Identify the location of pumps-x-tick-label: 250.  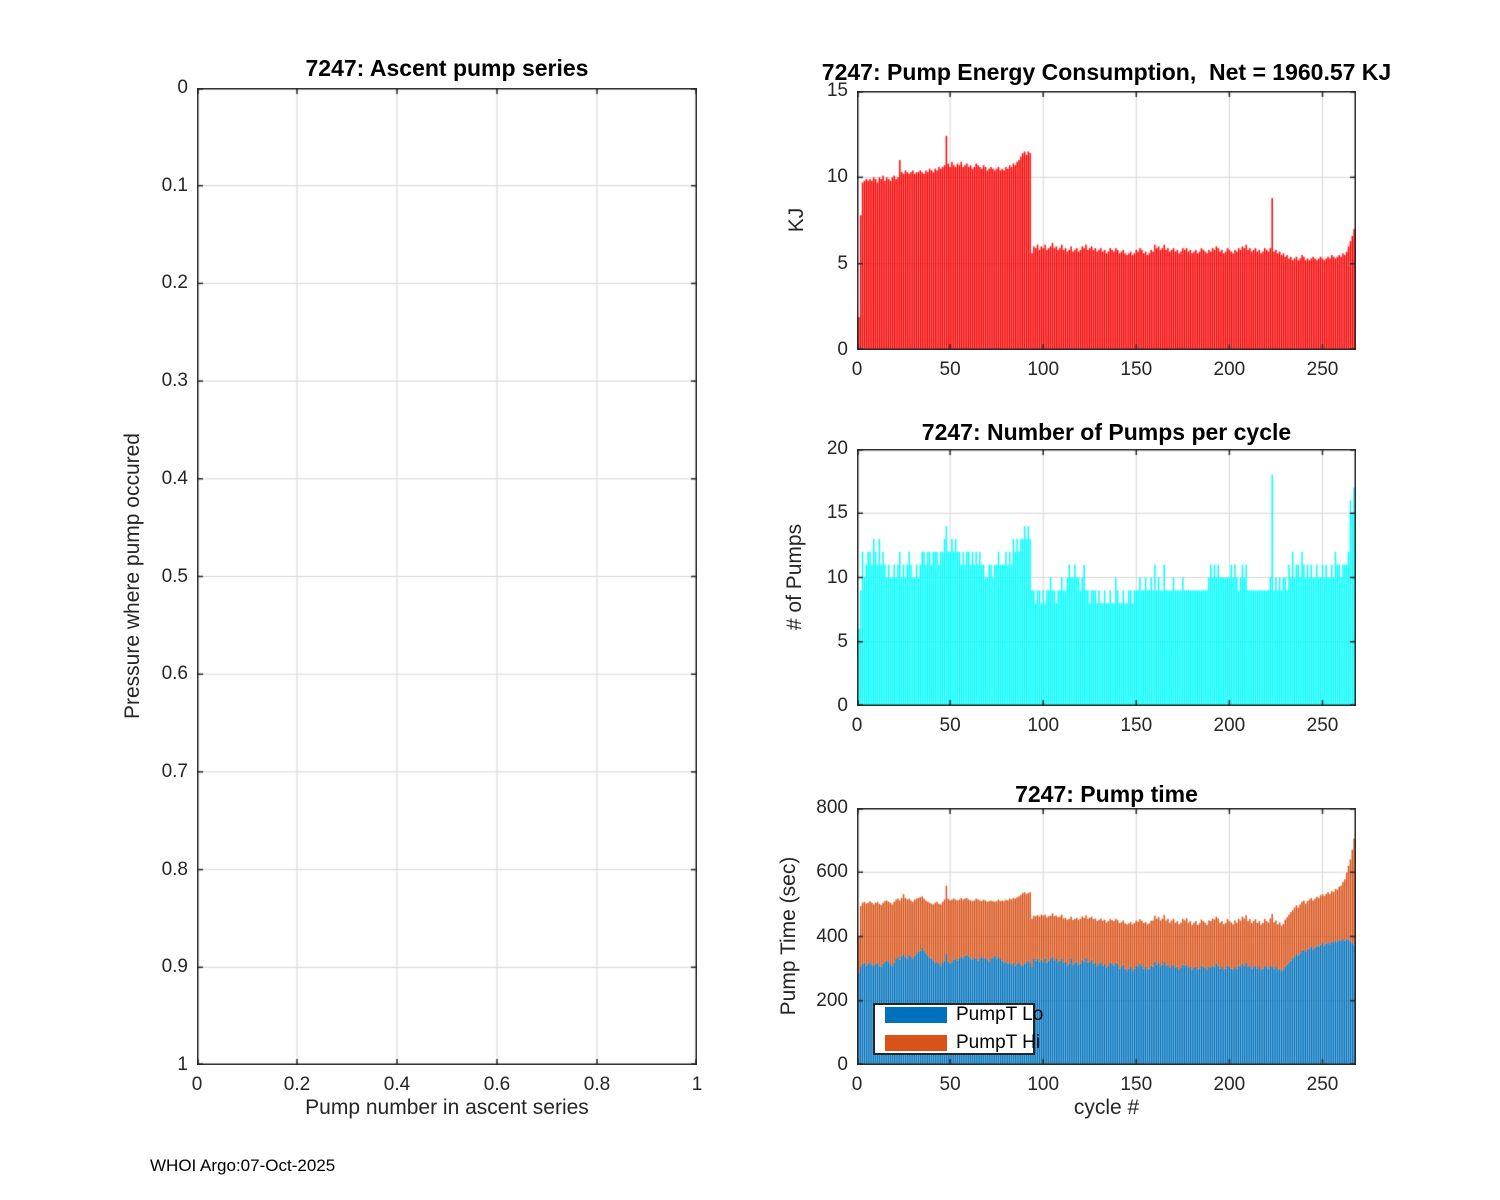
(1322, 725).